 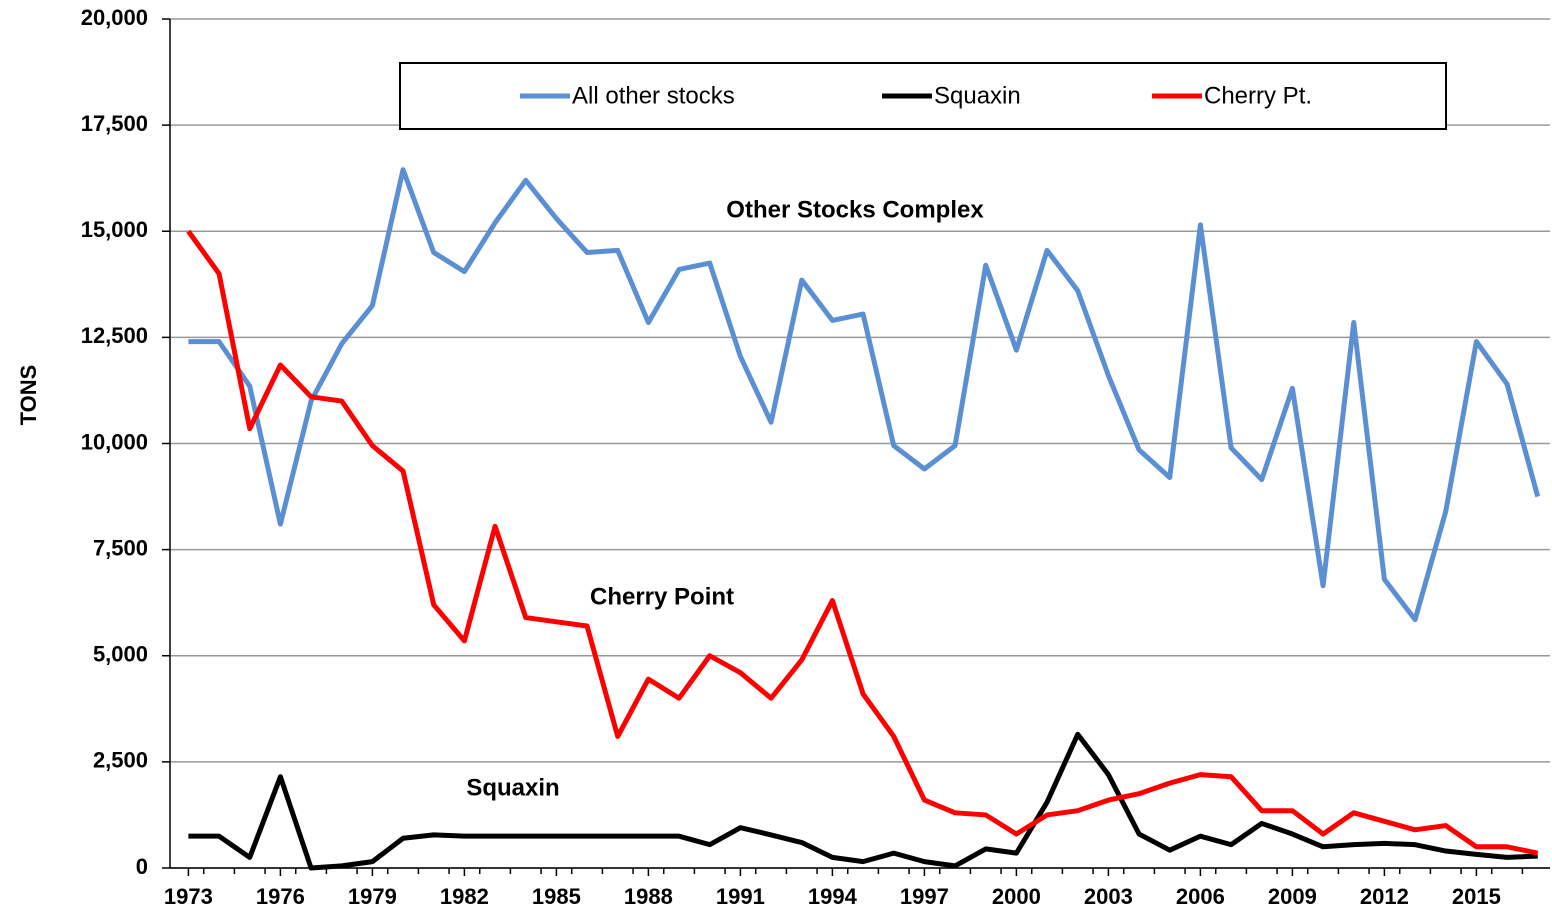 I want to click on y-tick-label: 17,500, so click(x=114, y=123).